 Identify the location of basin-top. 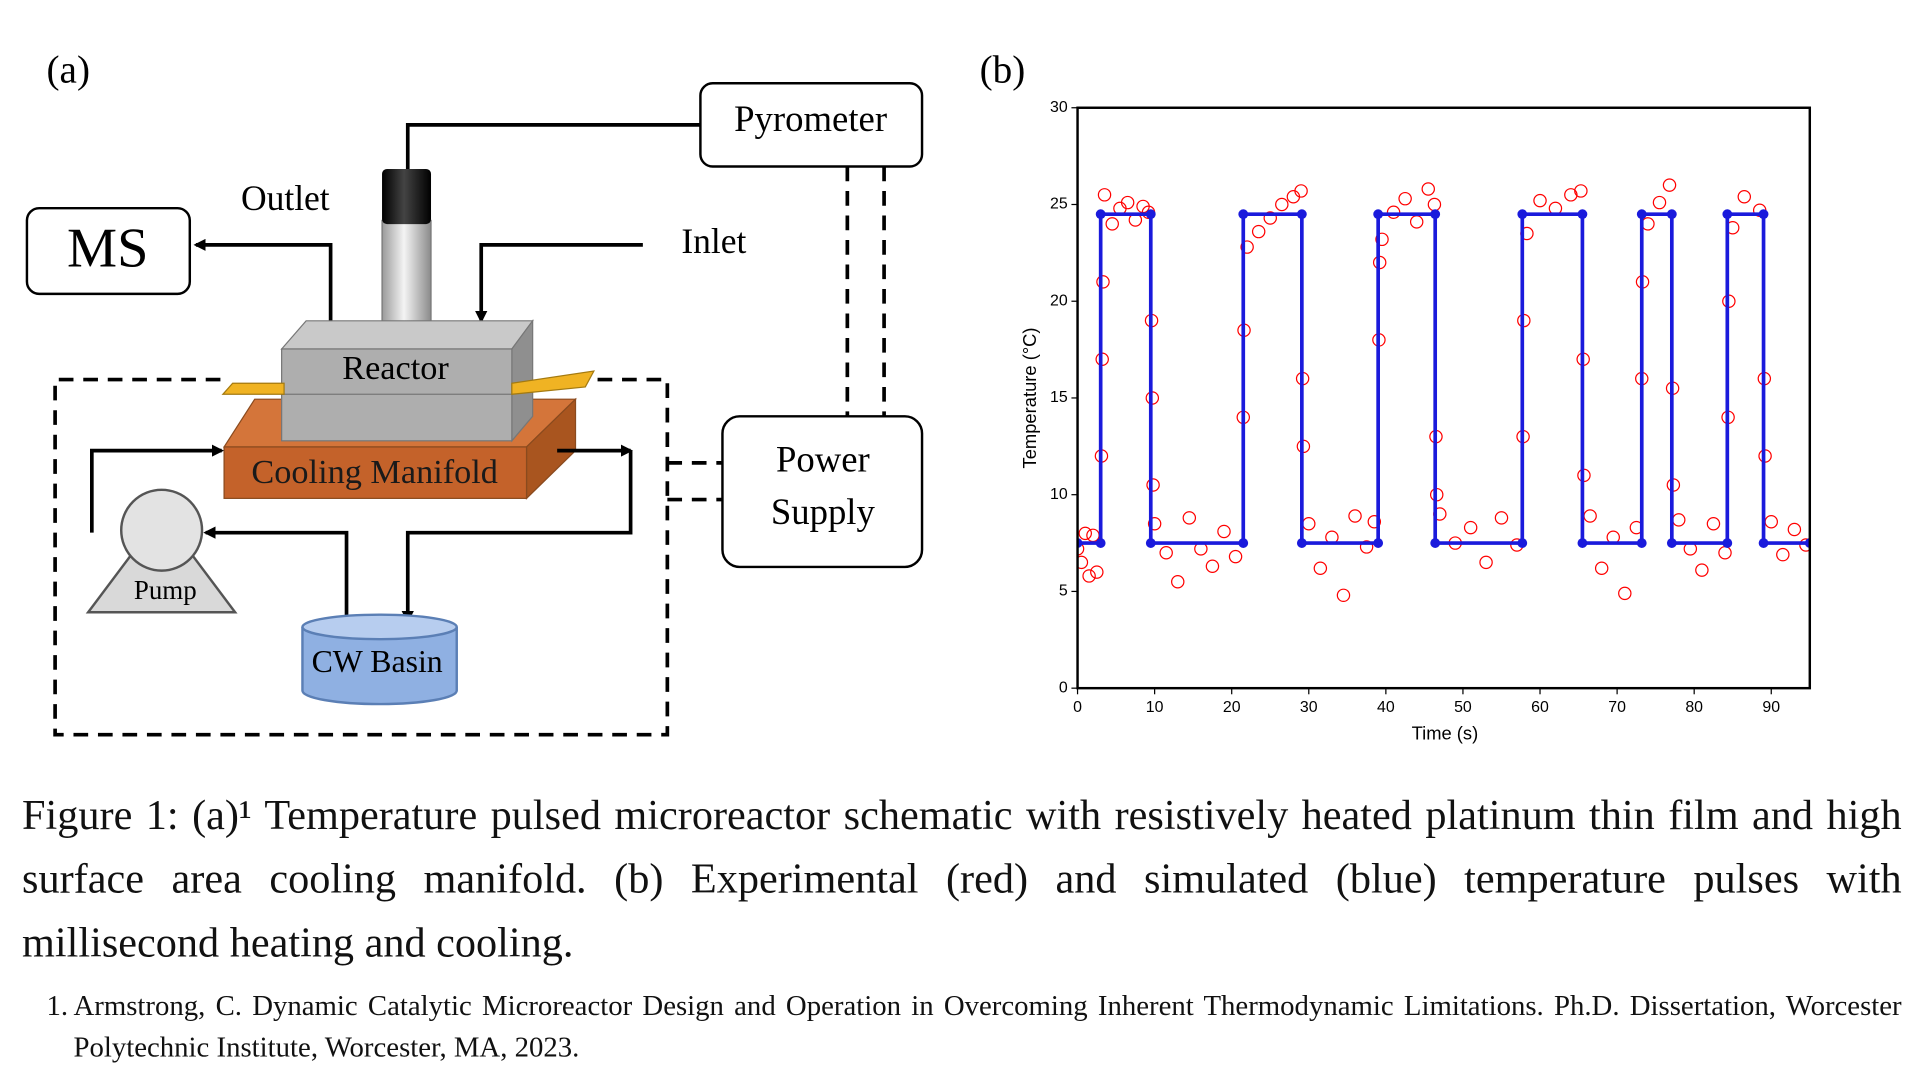
(379, 627).